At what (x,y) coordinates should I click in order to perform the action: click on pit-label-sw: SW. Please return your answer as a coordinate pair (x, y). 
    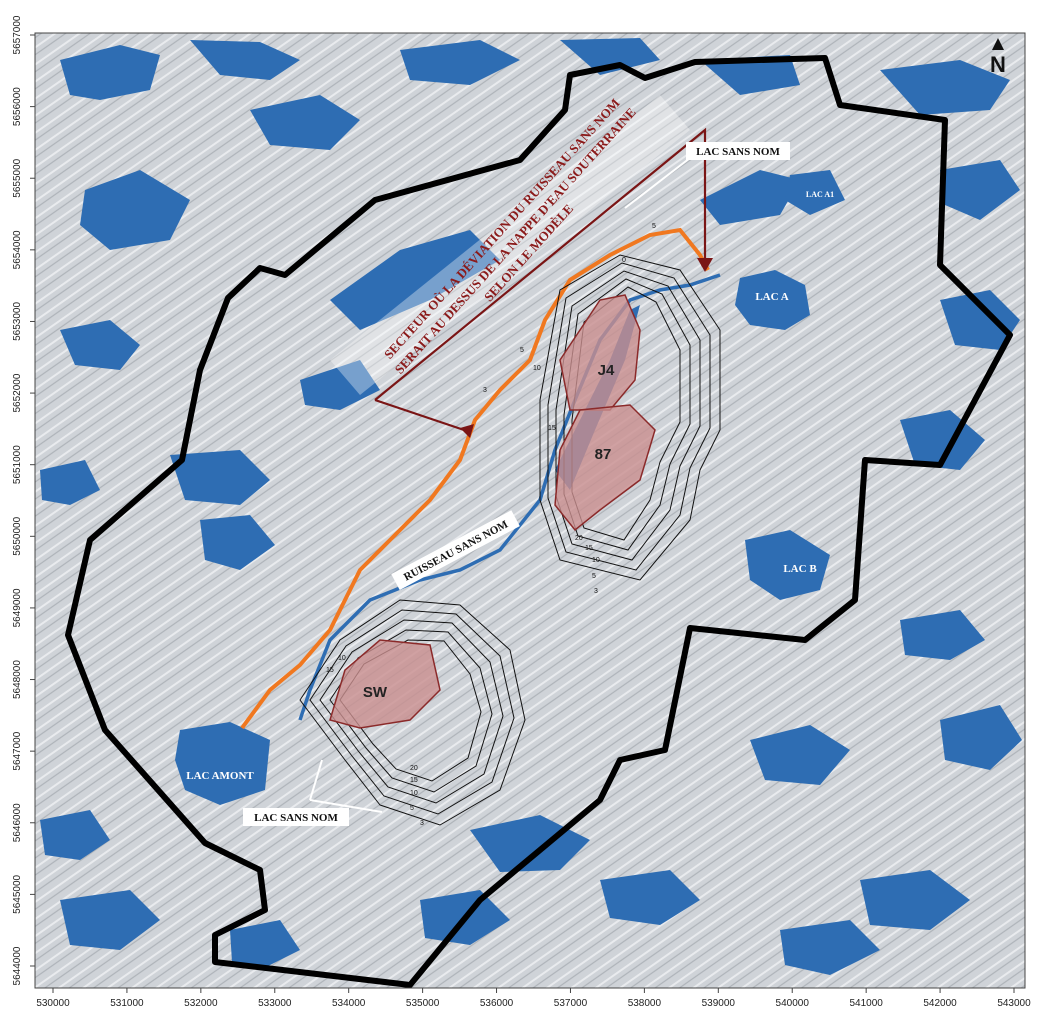
    Looking at the image, I should click on (375, 692).